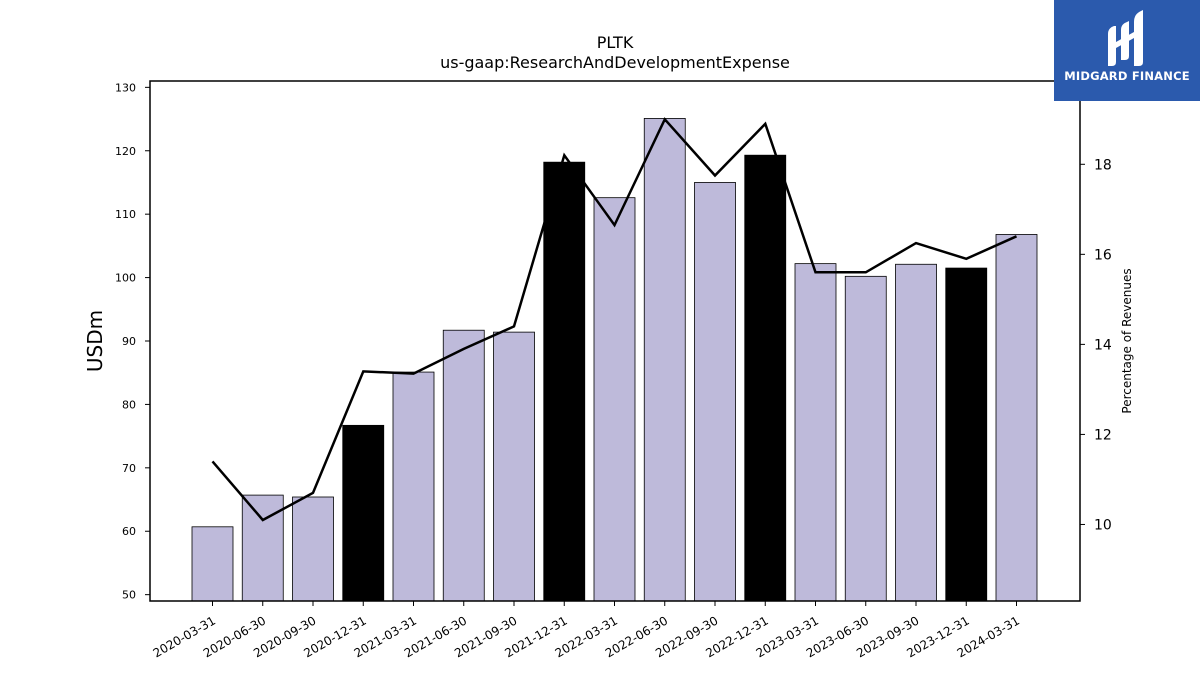 The image size is (1200, 675). Describe the element at coordinates (129, 468) in the screenshot. I see `y-tick-label: 70` at that location.